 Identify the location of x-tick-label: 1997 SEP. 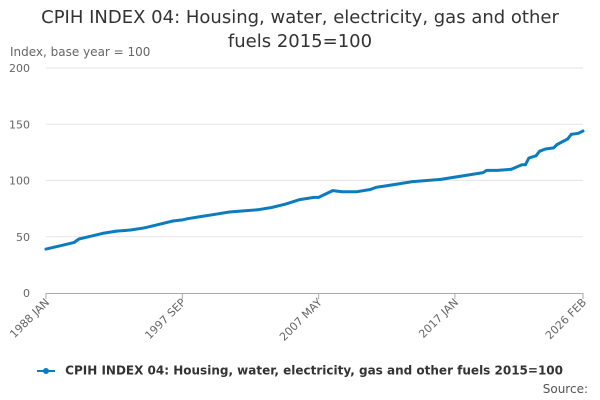
(165, 319).